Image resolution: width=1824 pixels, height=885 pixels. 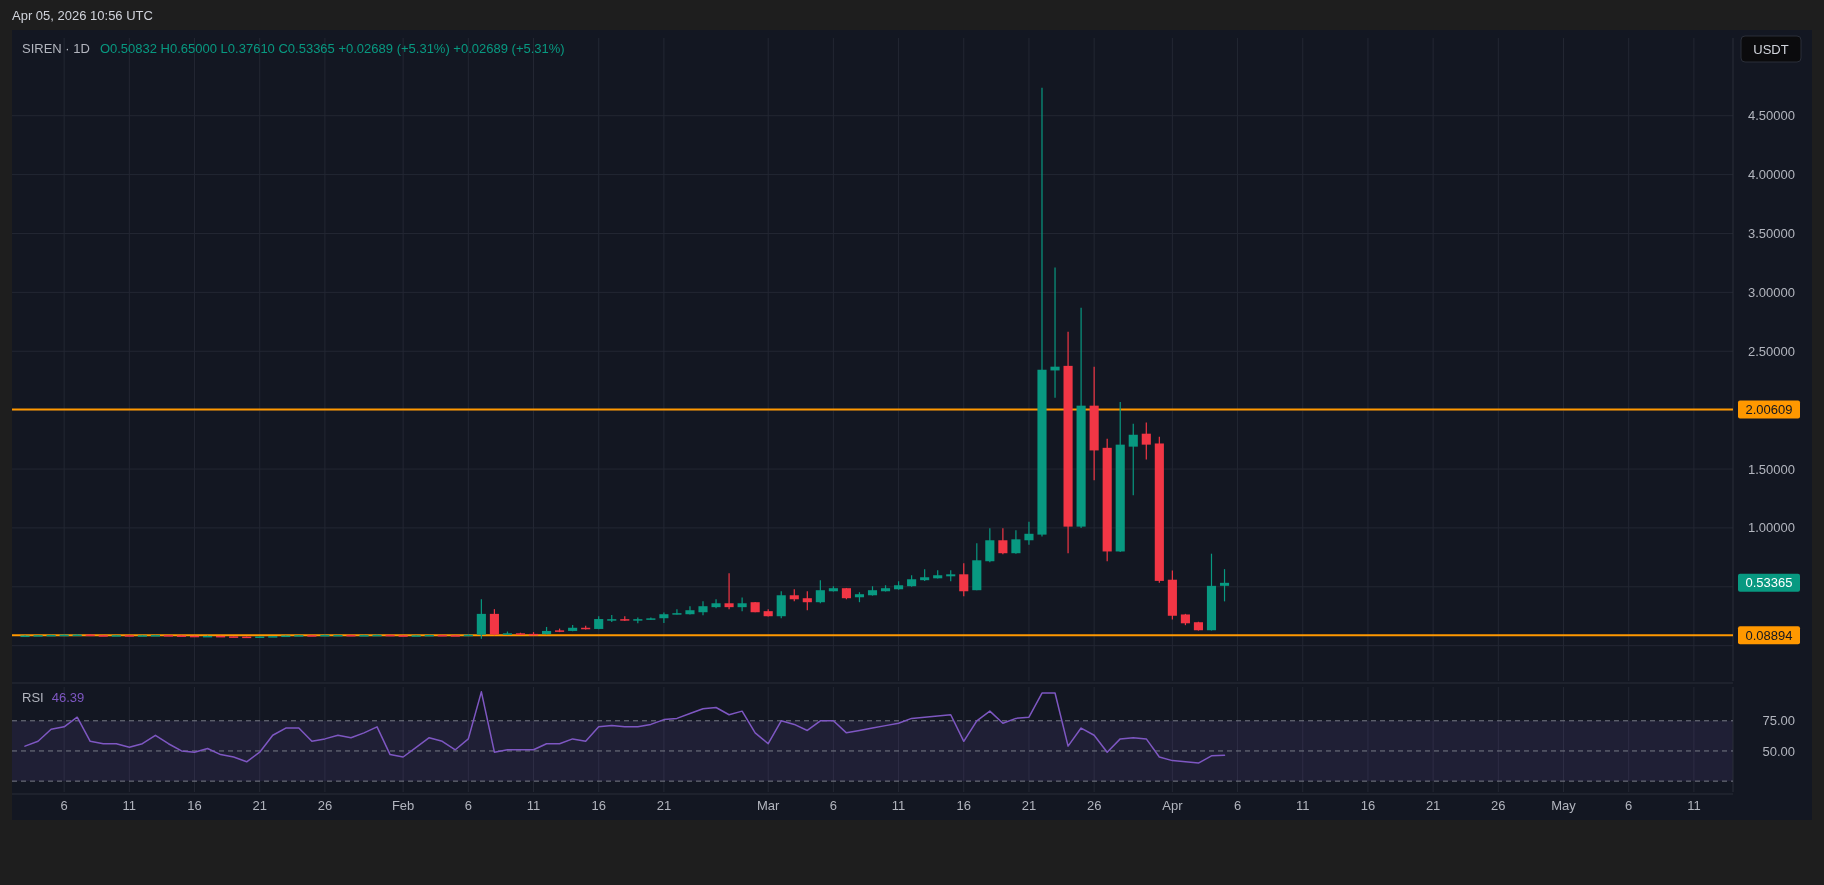 What do you see at coordinates (1778, 721) in the screenshot?
I see `y-tick-label: 75.00` at bounding box center [1778, 721].